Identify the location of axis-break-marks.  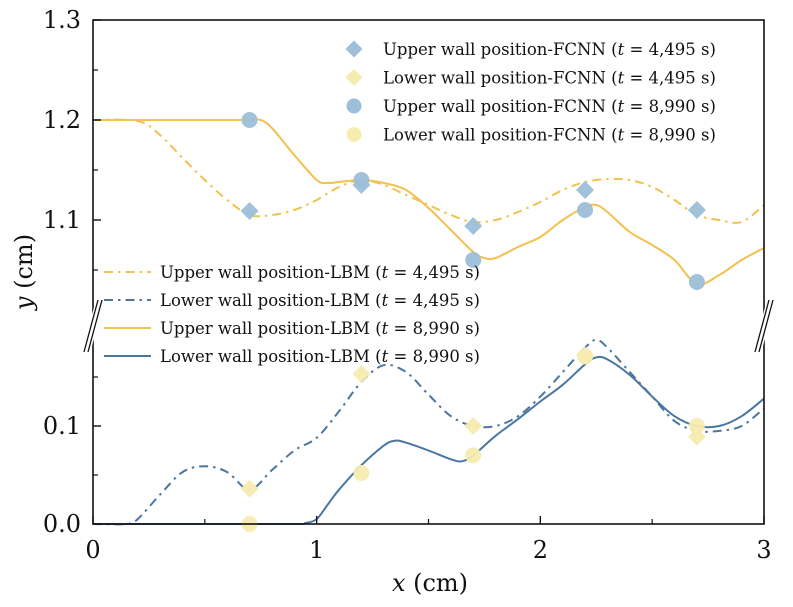
(428, 326).